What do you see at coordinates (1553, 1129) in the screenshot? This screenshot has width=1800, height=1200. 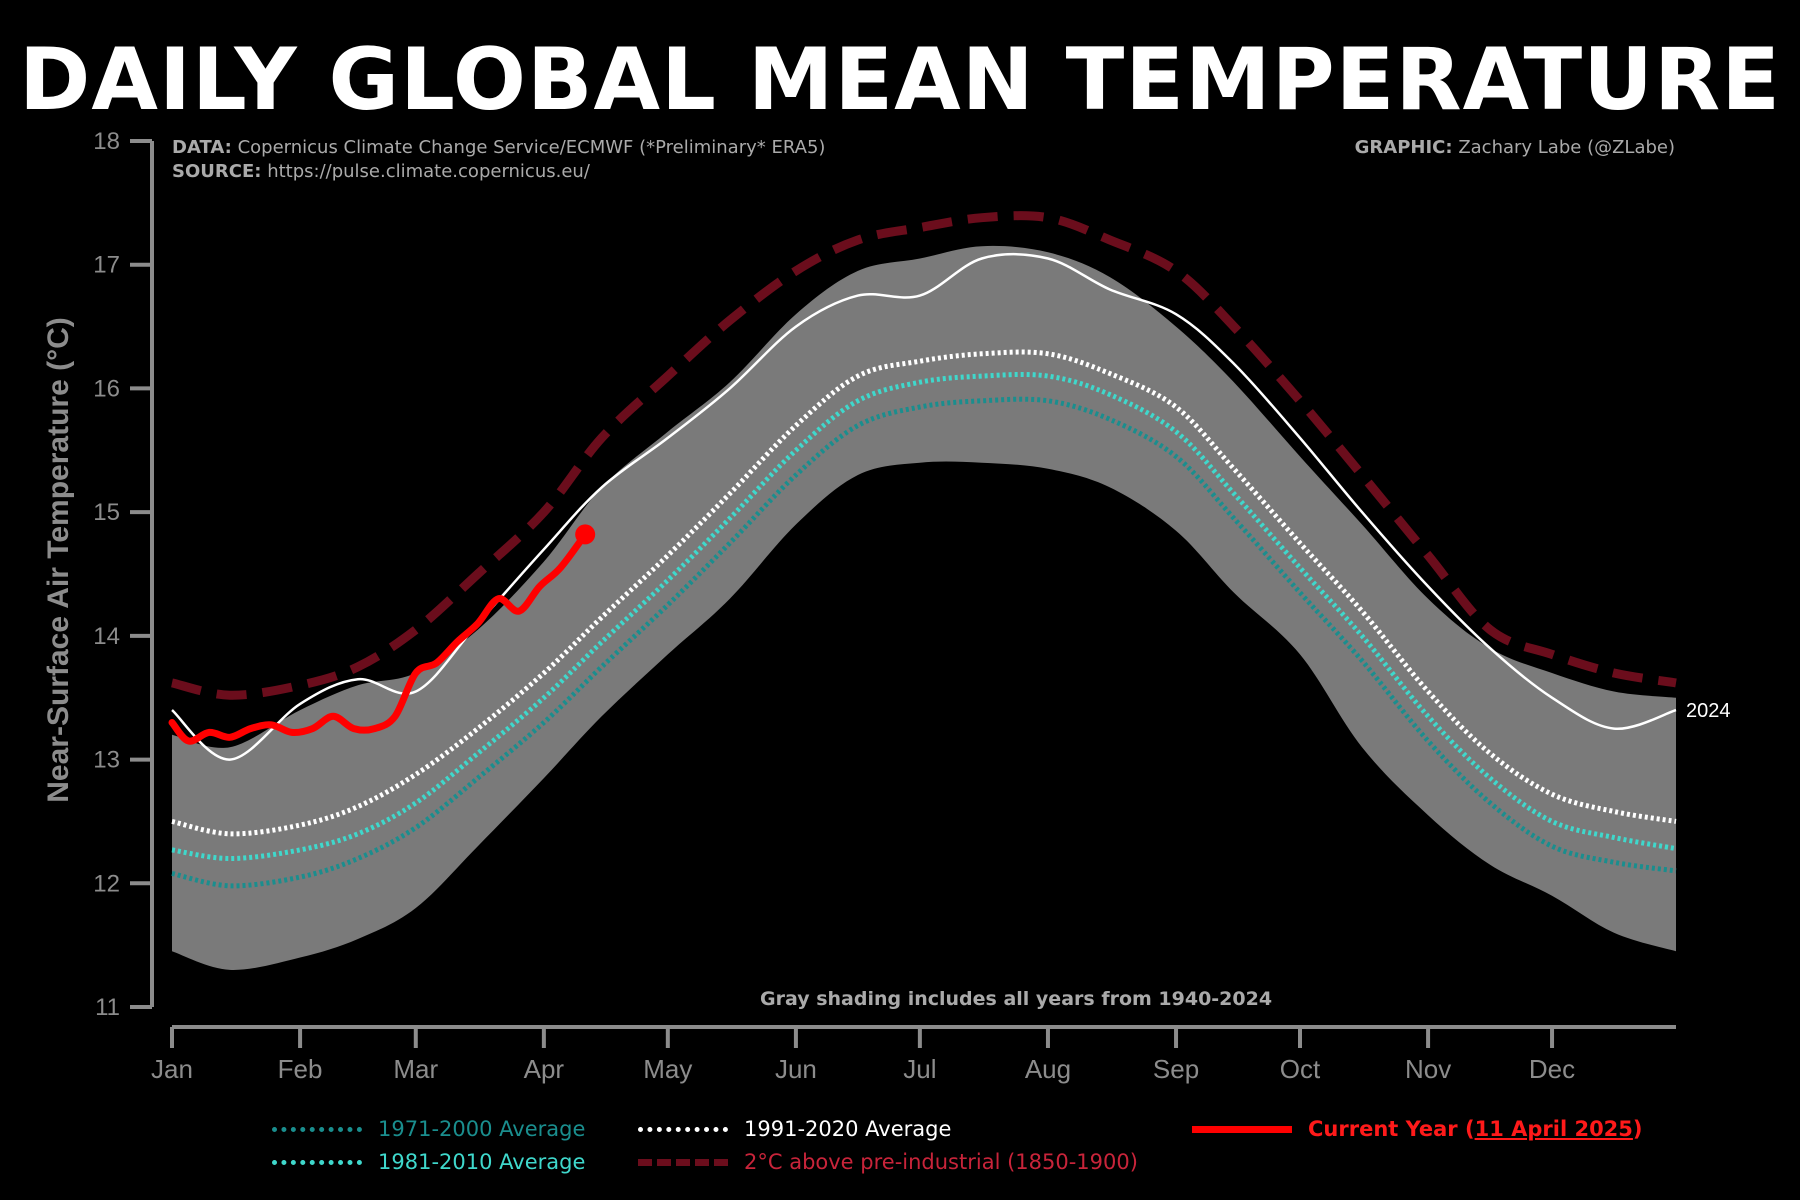 I see `current-date: 11 April 2025` at bounding box center [1553, 1129].